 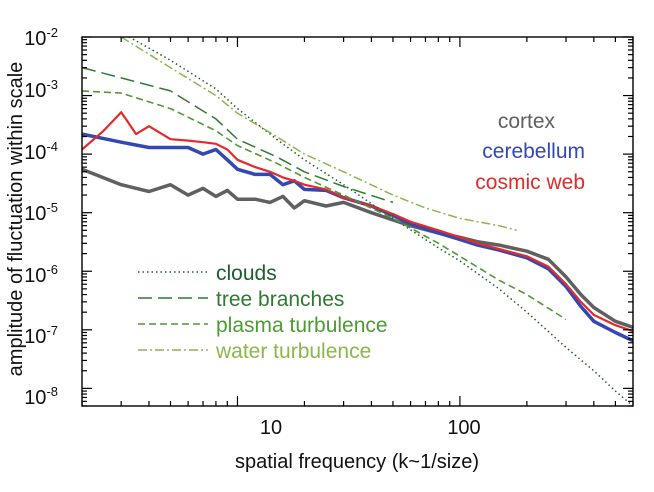 I want to click on legend-label-water-turbulence: water turbulence, so click(x=293, y=351).